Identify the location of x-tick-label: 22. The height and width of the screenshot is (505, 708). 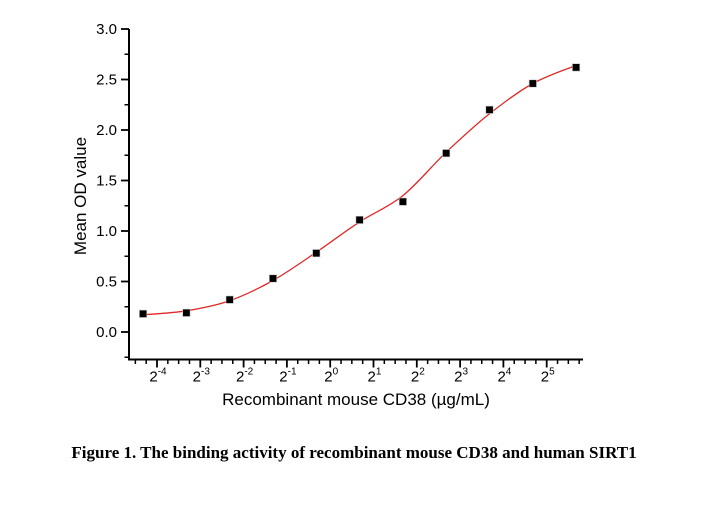
(418, 376).